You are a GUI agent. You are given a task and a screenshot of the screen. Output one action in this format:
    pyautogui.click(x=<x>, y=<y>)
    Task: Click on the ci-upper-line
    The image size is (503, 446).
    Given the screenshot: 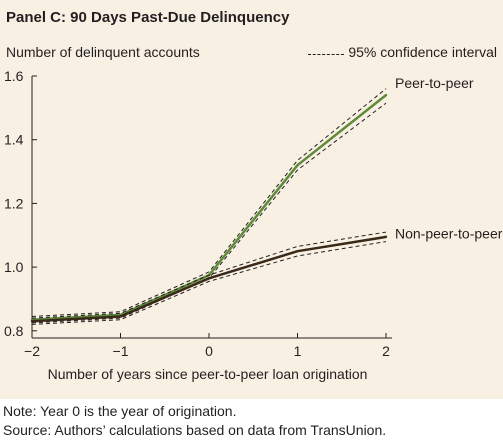 What is the action you would take?
    pyautogui.click(x=209, y=275)
    